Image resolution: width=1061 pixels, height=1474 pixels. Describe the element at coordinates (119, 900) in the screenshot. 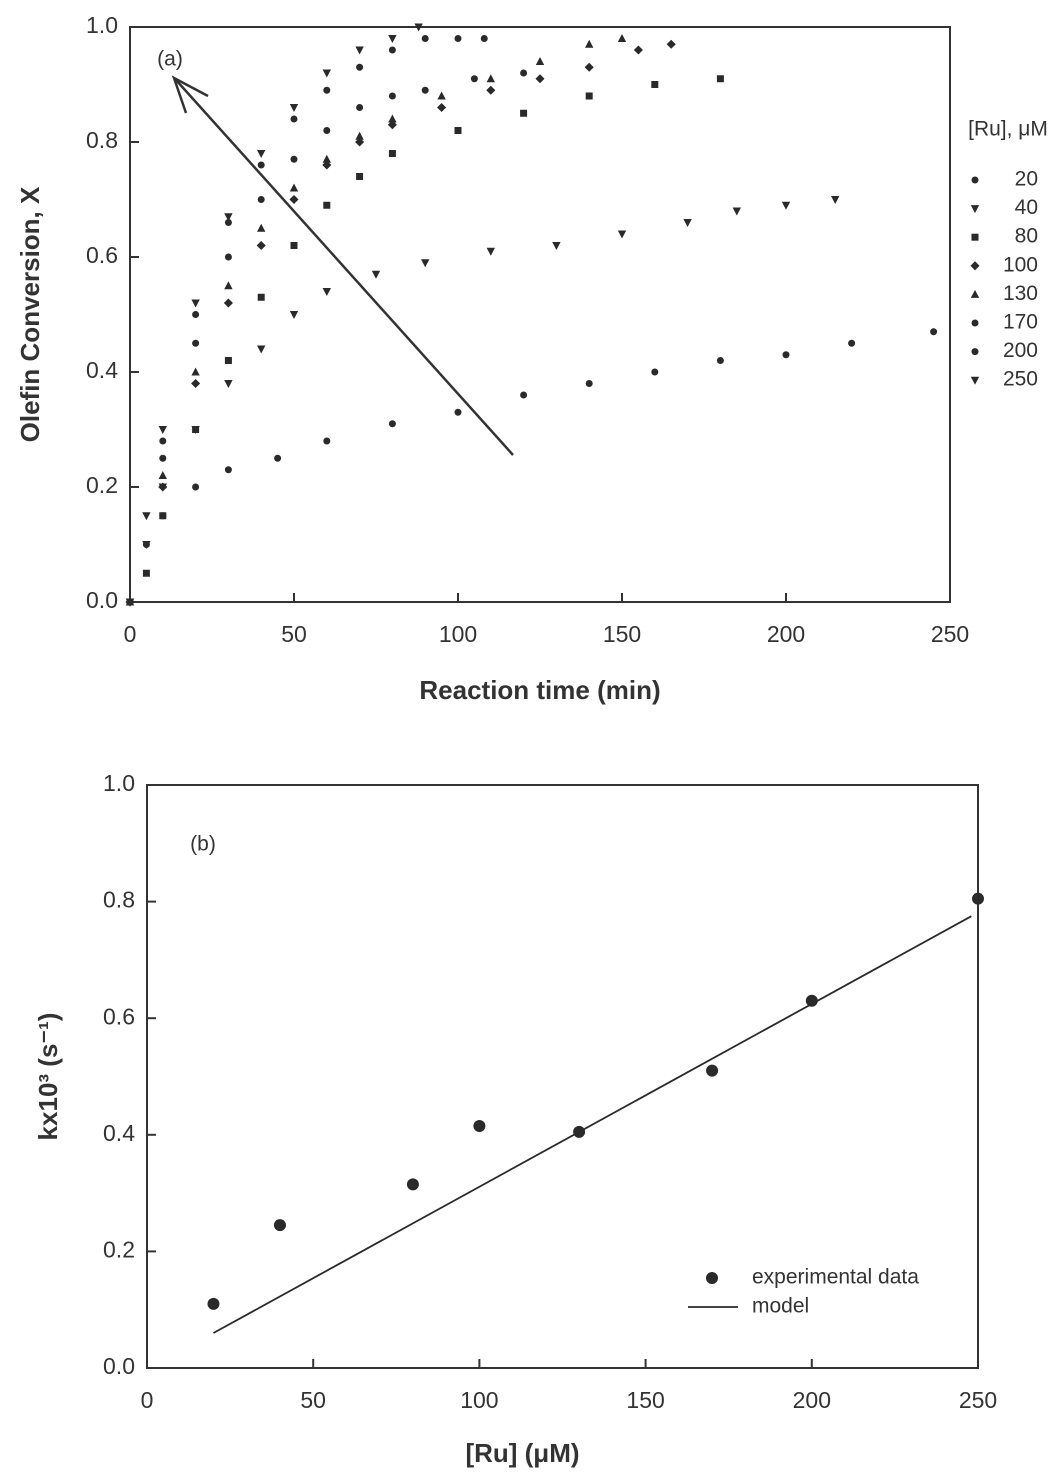

I see `y-tick-label: 0.8` at that location.